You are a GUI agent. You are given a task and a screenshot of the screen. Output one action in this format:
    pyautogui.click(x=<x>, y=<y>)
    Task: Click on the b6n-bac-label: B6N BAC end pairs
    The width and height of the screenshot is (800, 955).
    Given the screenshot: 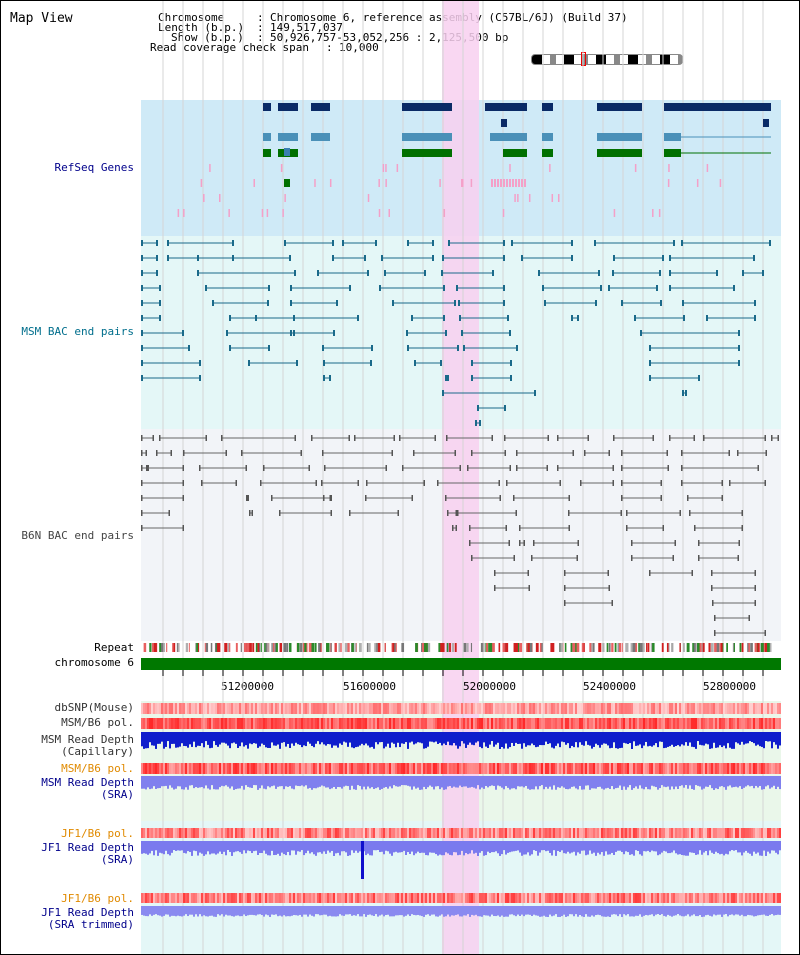 What is the action you would take?
    pyautogui.click(x=77, y=535)
    